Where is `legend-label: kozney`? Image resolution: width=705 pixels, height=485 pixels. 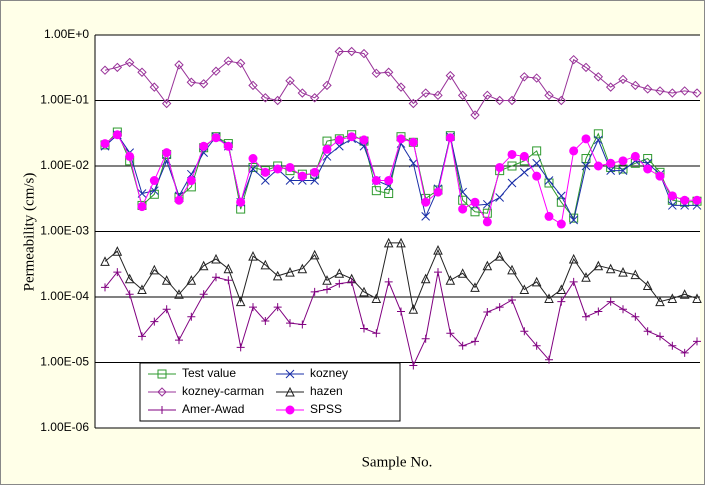 legend-label: kozney is located at coordinates (329, 373).